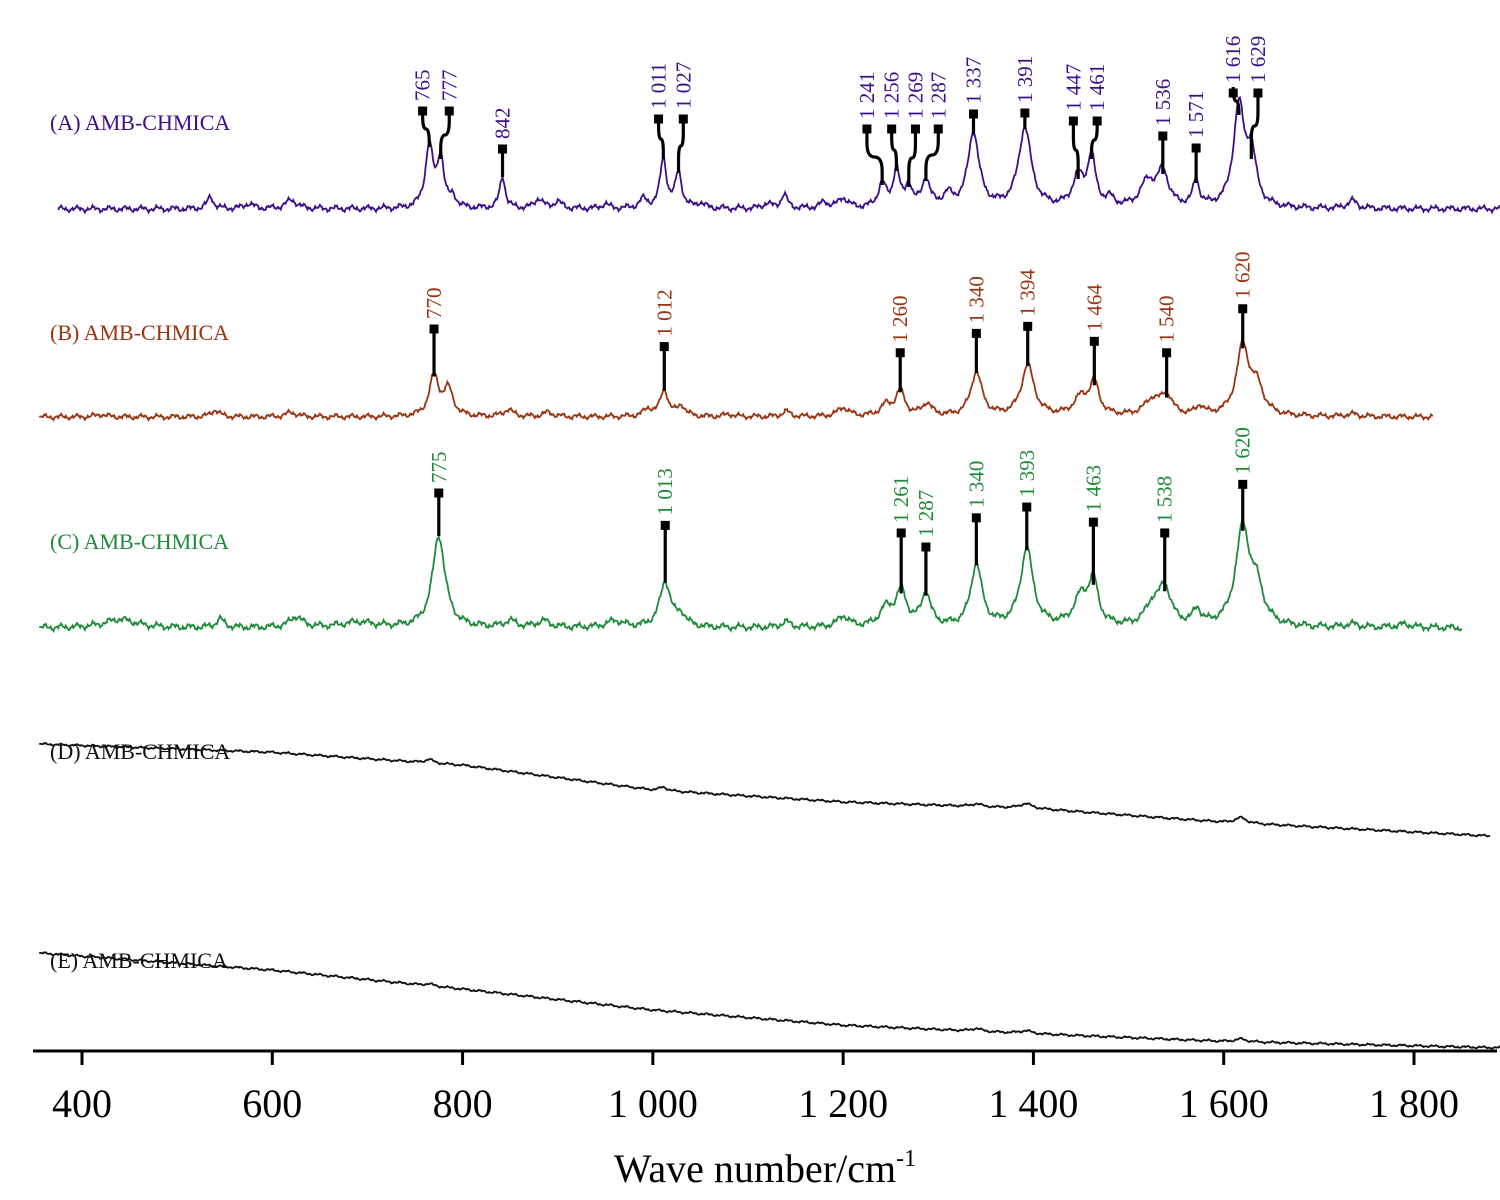  I want to click on spectrum-name-b: (B) AMB-CHMICA, so click(139, 332).